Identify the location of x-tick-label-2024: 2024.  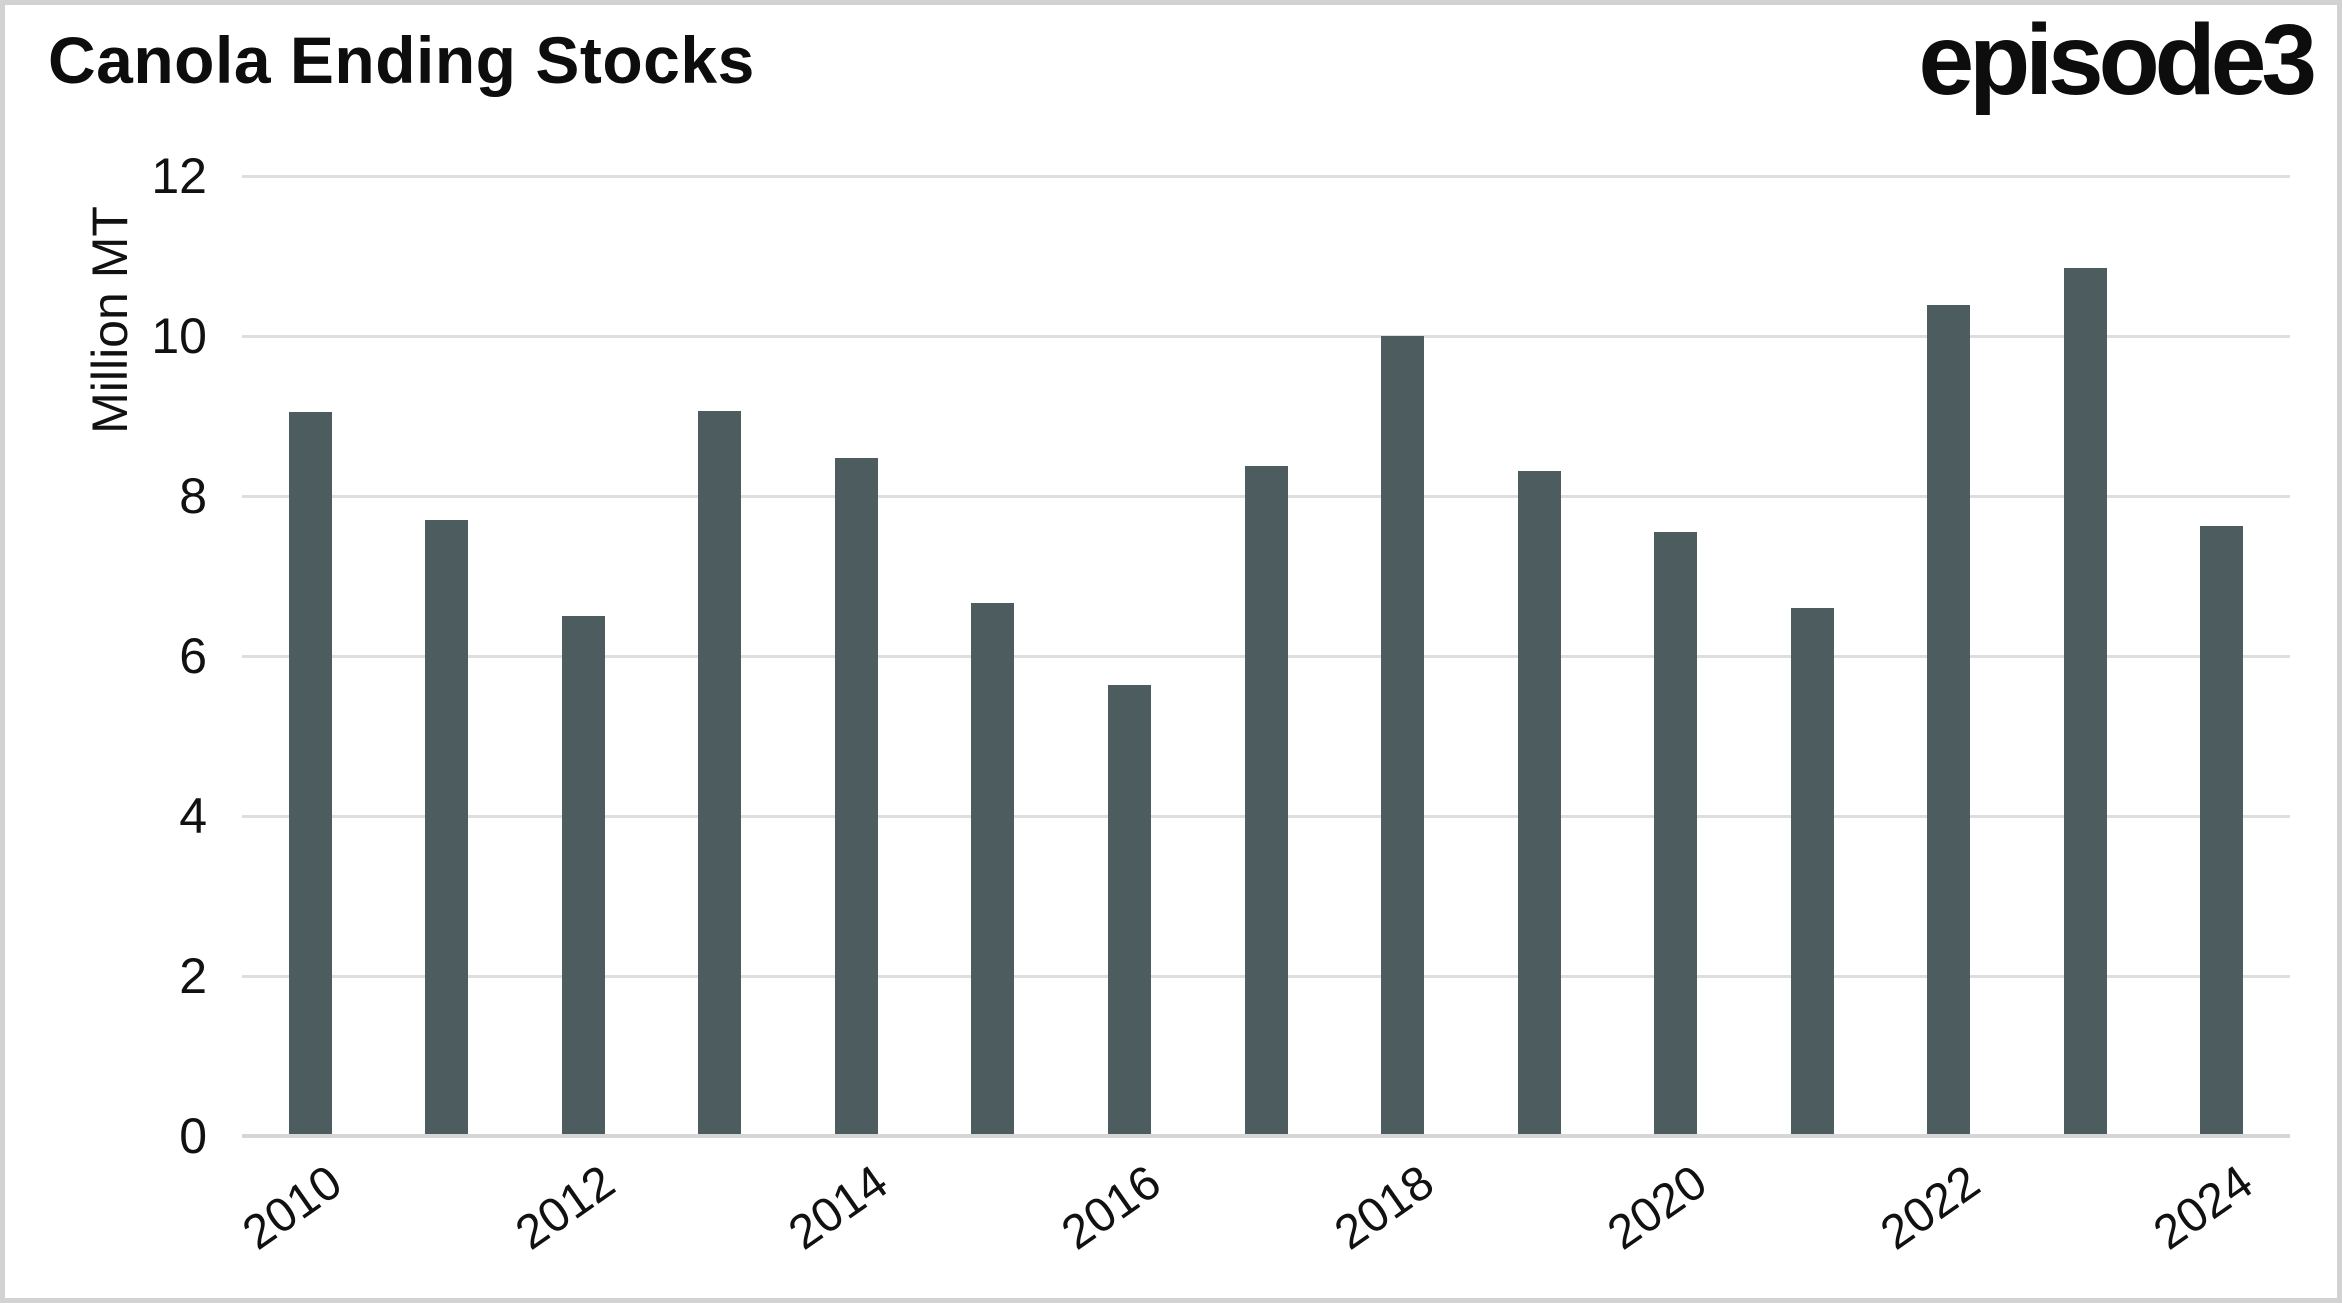
(2203, 1208).